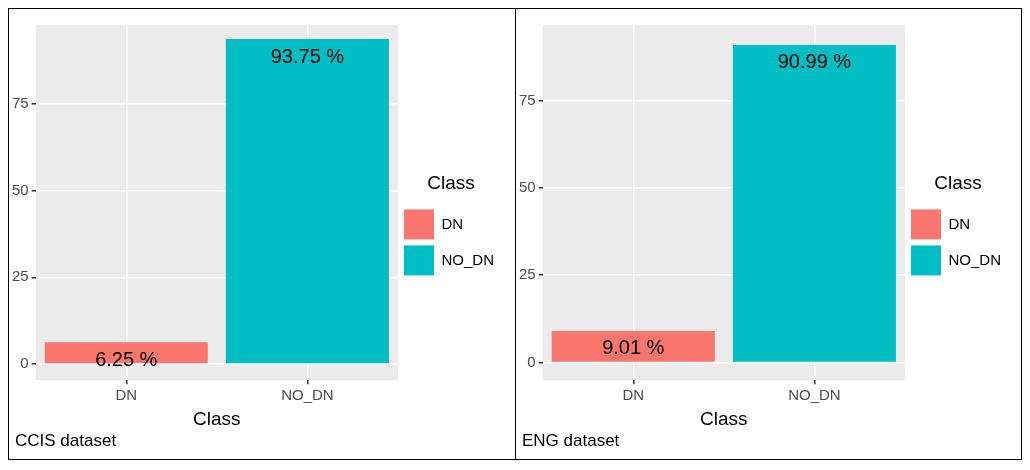 The width and height of the screenshot is (1030, 470). I want to click on data-label: 6.25 %, so click(126, 358).